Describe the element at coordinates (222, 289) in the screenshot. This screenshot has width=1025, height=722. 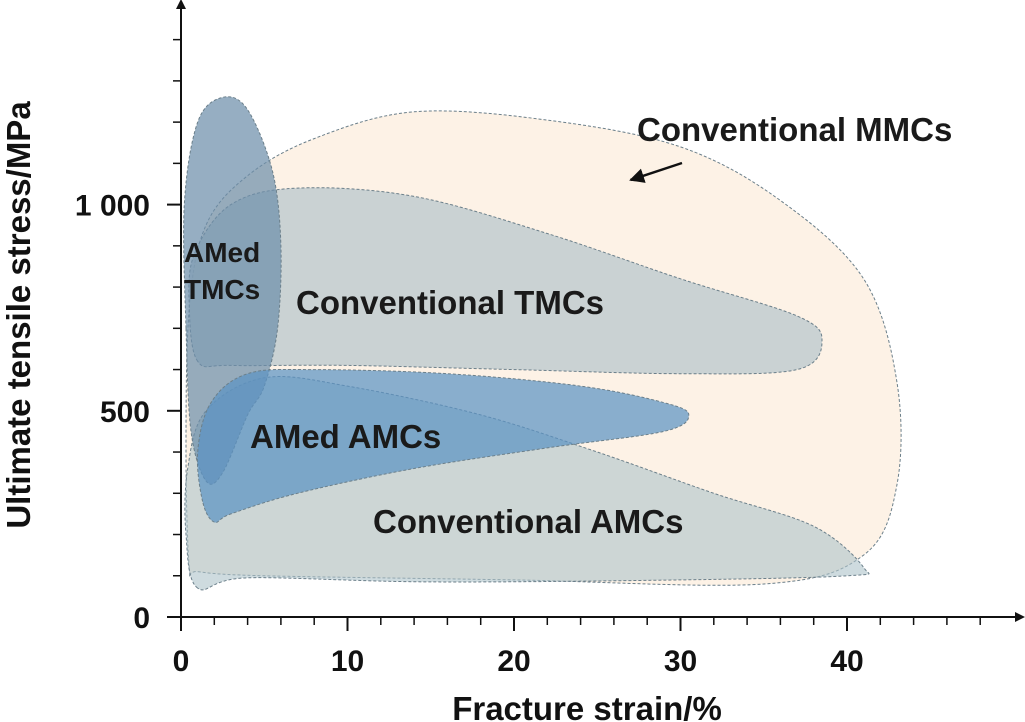
I see `label-amed-tmcs-line2: TMCs` at that location.